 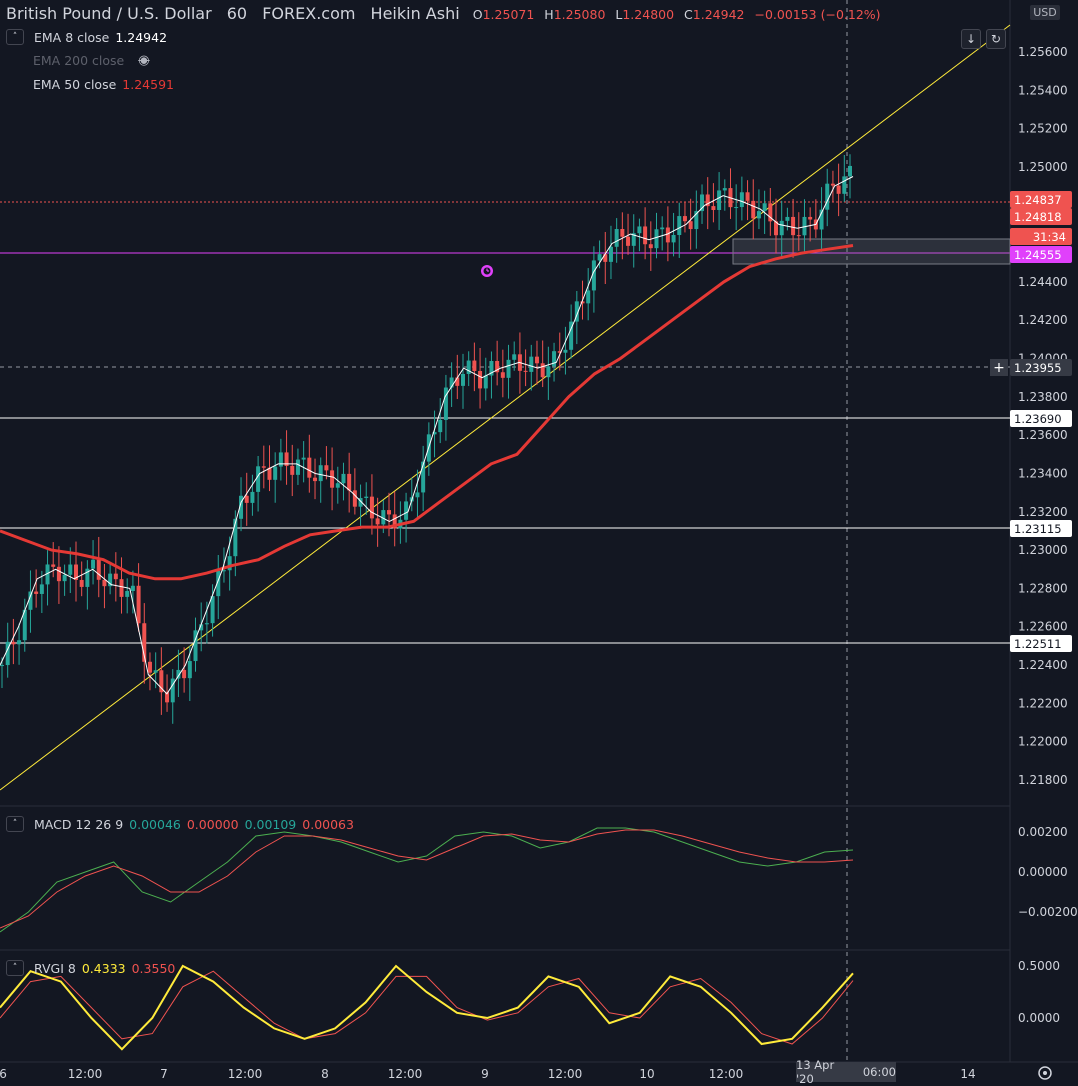 What do you see at coordinates (1043, 320) in the screenshot?
I see `price-axis-tick: 1.24200` at bounding box center [1043, 320].